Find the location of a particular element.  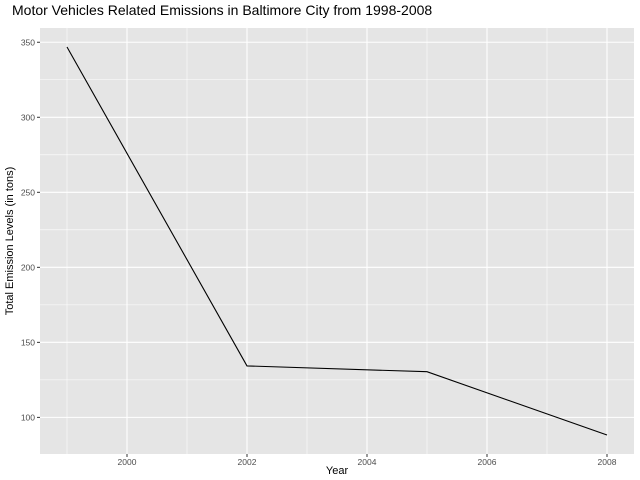

x-tick-label: 2004 is located at coordinates (367, 462).